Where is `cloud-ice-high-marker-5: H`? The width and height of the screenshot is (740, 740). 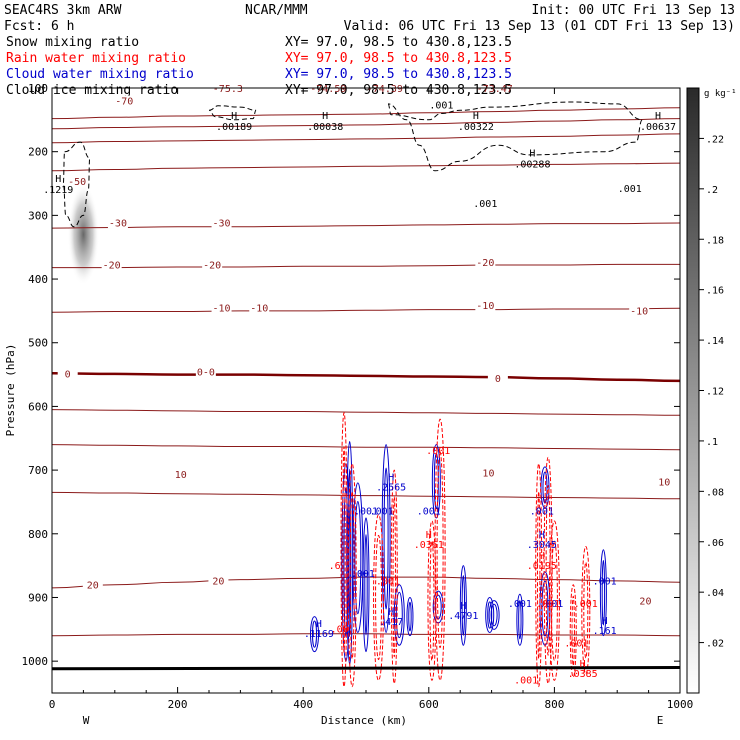 cloud-ice-high-marker-5: H is located at coordinates (58, 179).